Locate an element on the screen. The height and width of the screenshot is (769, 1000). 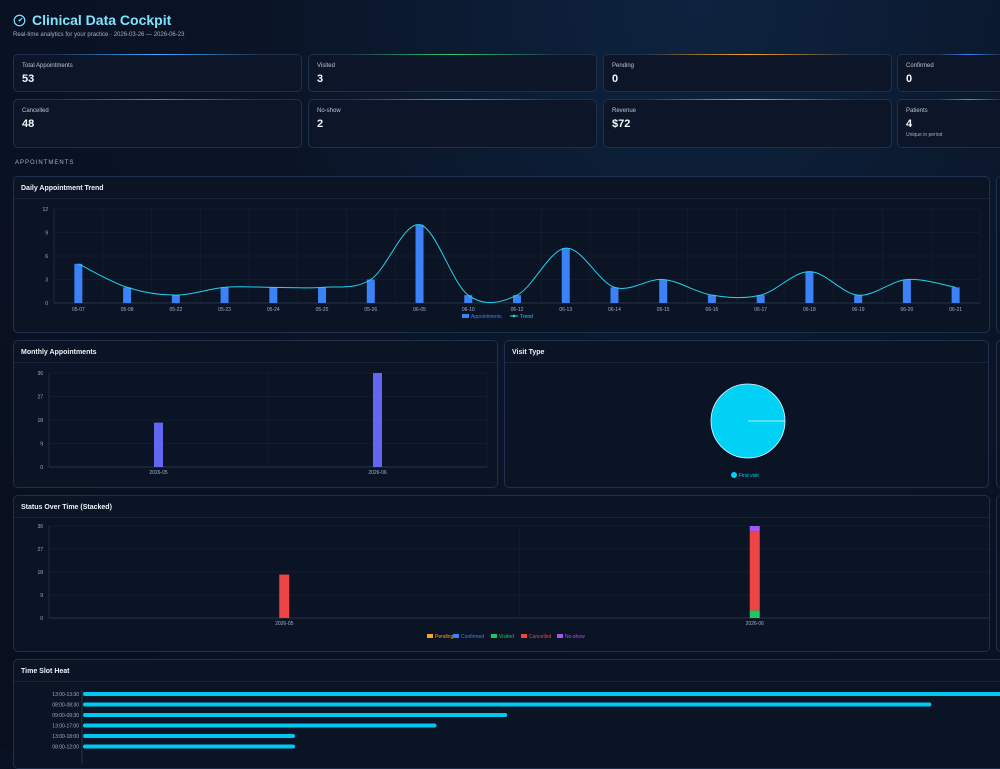
y-tick-label: 12 is located at coordinates (45, 210).